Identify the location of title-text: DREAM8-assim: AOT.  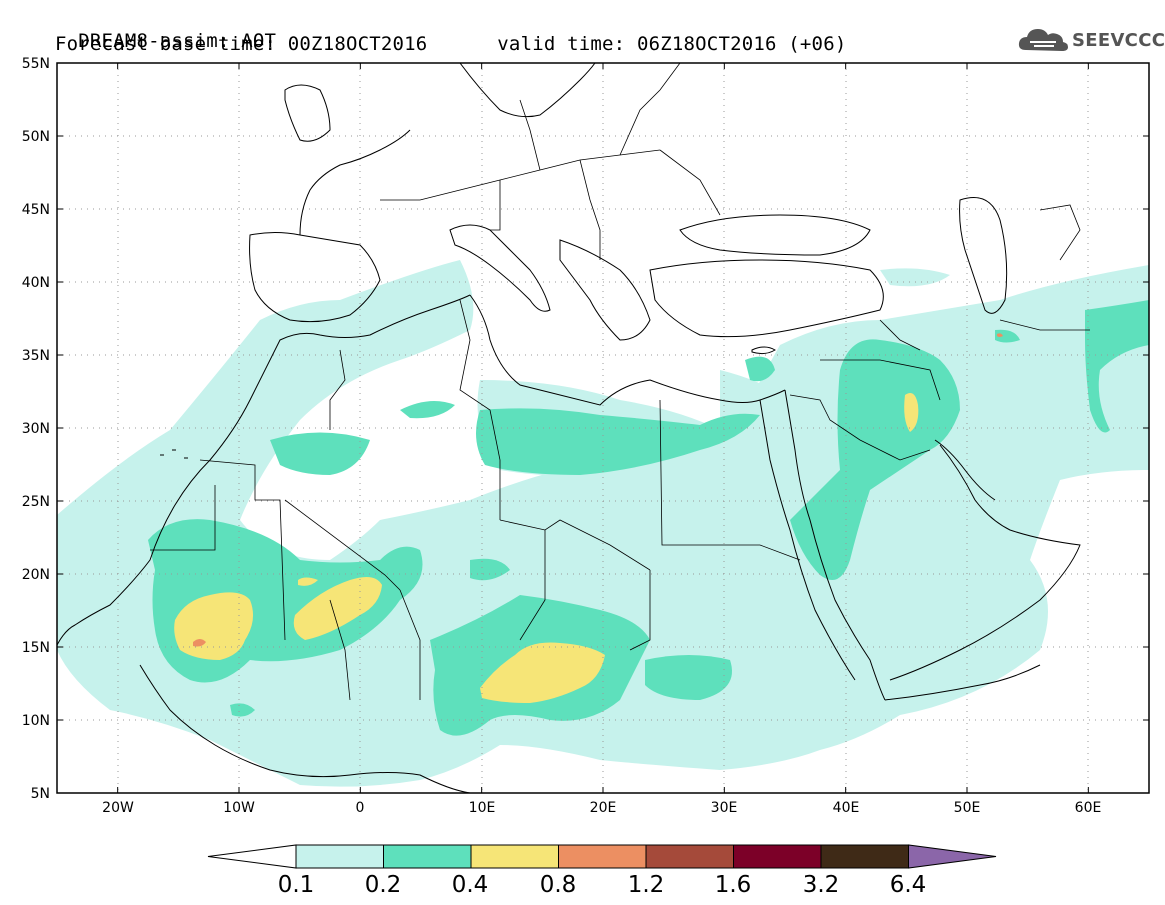
(177, 41).